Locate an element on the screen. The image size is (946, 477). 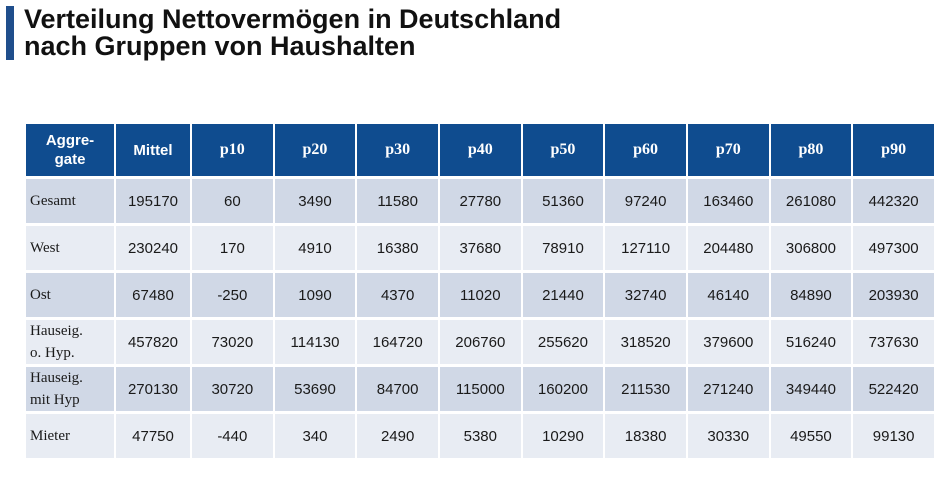
header-p40: p40 is located at coordinates (480, 150).